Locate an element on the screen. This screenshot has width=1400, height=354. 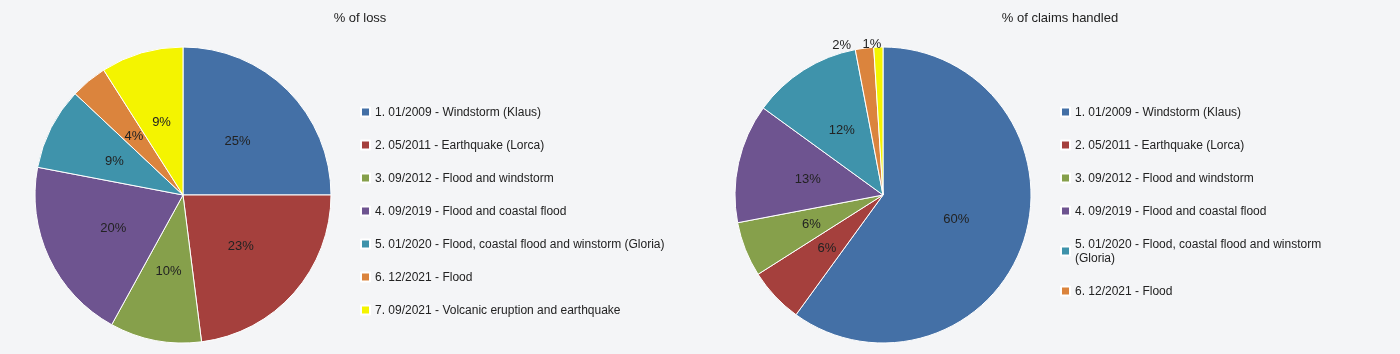
data-label: 2% is located at coordinates (842, 44).